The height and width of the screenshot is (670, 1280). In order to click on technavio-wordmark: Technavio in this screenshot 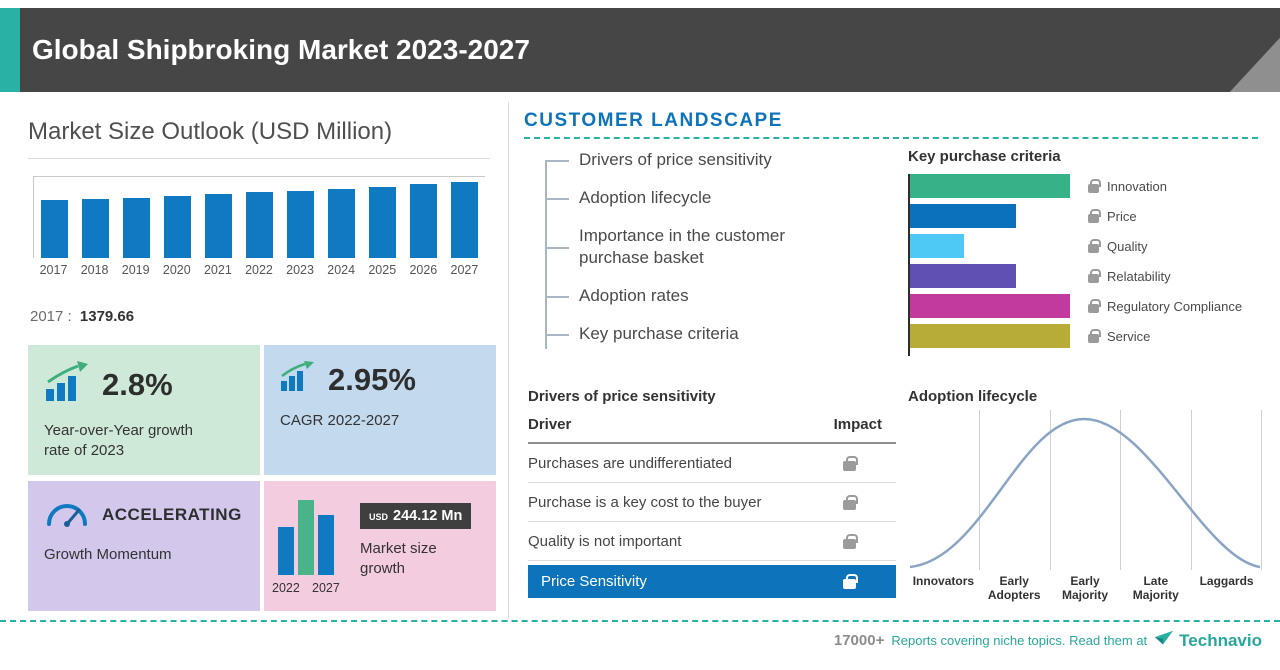, I will do `click(1220, 640)`.